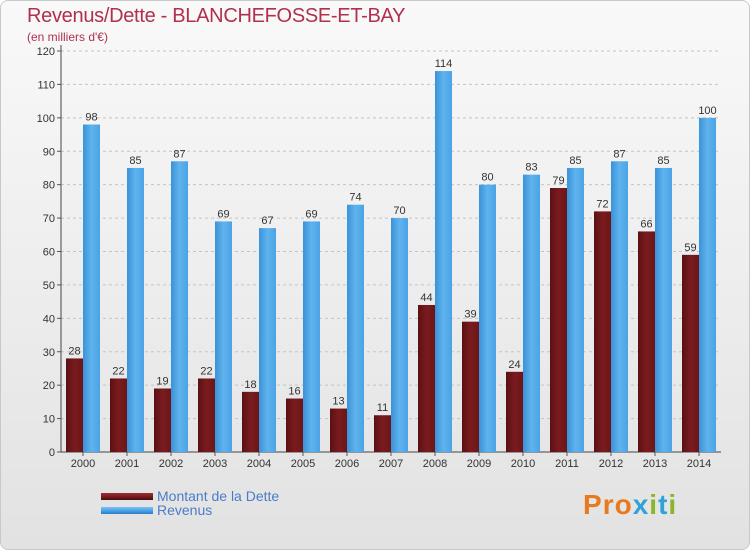  What do you see at coordinates (690, 248) in the screenshot?
I see `value-label-dette: 59` at bounding box center [690, 248].